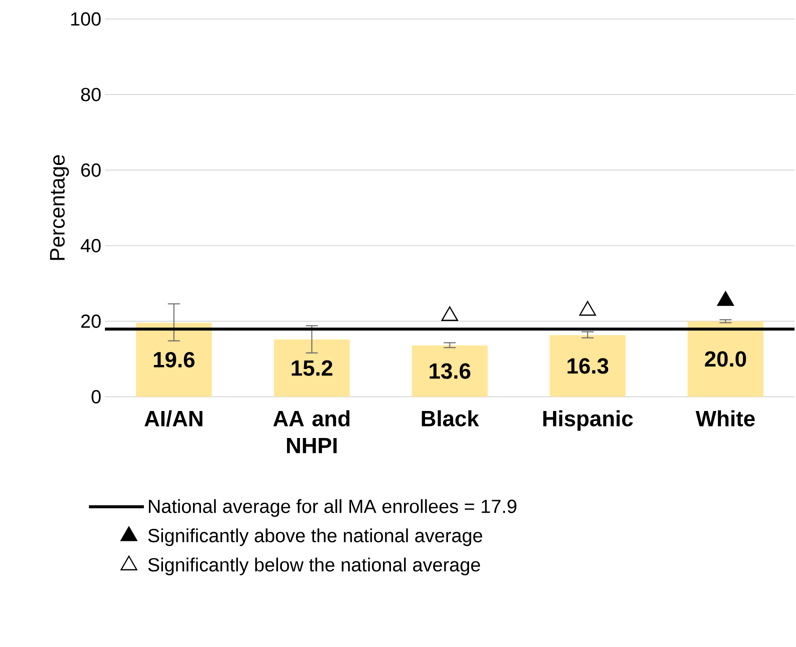  Describe the element at coordinates (311, 432) in the screenshot. I see `x-tick-label: AA and NHPI` at that location.